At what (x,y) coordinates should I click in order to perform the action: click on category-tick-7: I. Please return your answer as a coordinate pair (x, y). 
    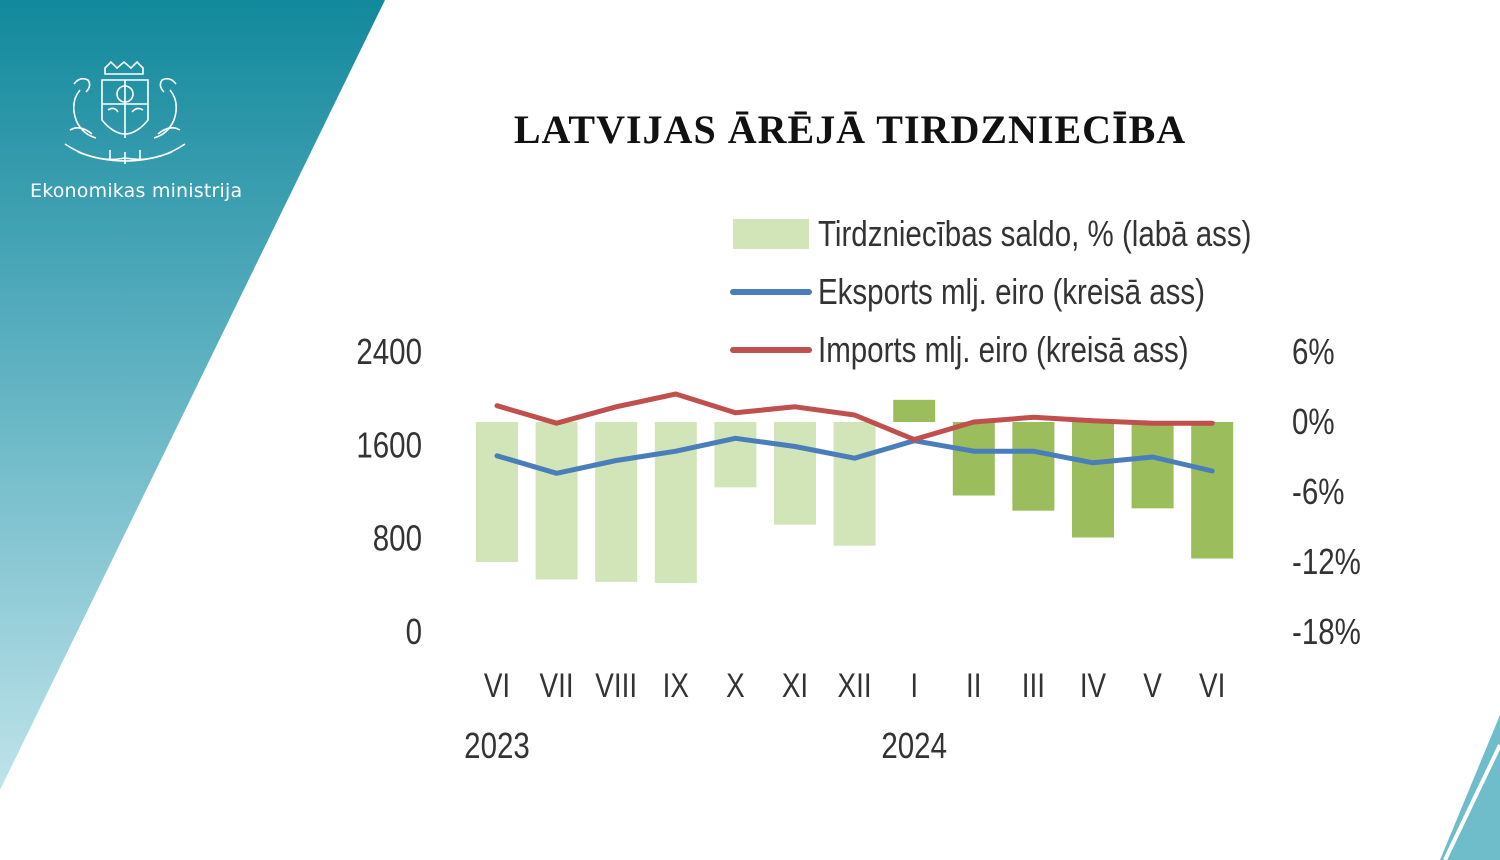
    Looking at the image, I should click on (914, 685).